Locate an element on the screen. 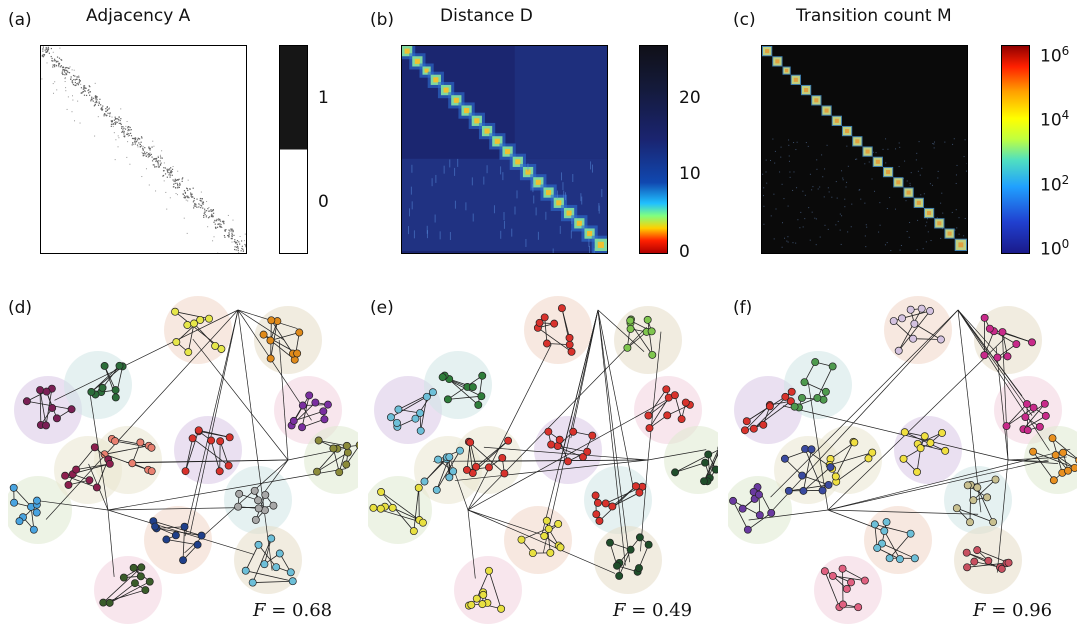 The width and height of the screenshot is (1077, 633). panel-a-title: Adjacency A is located at coordinates (138, 16).